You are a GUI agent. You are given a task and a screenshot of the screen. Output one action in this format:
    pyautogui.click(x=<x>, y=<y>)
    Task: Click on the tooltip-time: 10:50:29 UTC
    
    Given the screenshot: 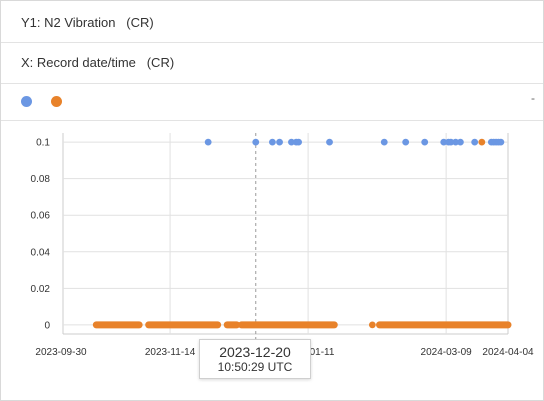 What is the action you would take?
    pyautogui.click(x=255, y=367)
    